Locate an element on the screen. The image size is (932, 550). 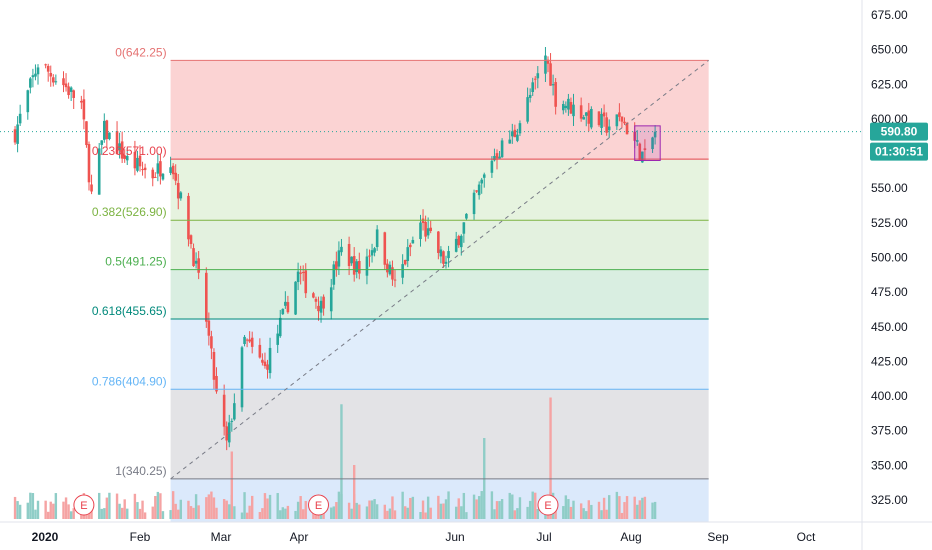
earnings-event-2: E is located at coordinates (548, 505).